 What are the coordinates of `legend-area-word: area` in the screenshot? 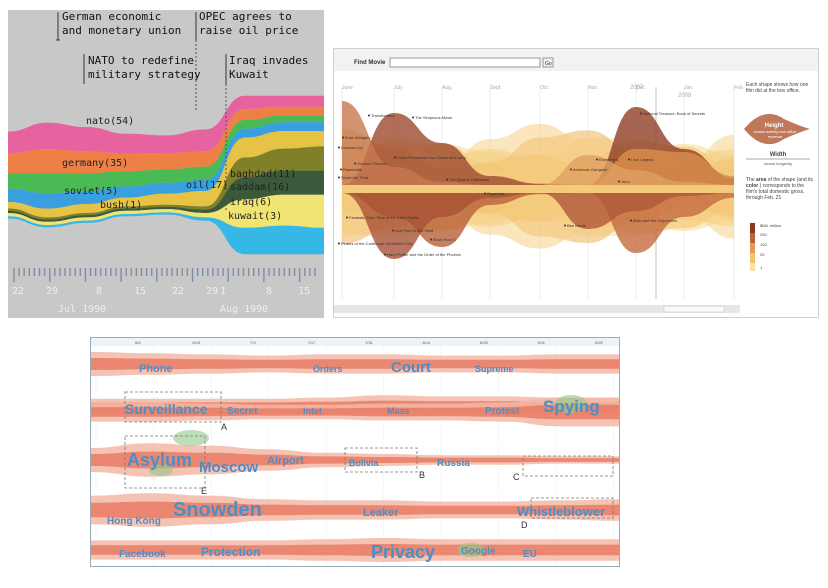 It's located at (761, 180).